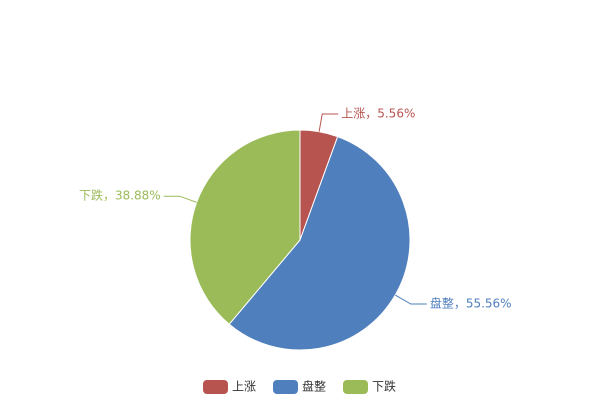  What do you see at coordinates (378, 112) in the screenshot?
I see `data-label: 上涨，5.56%` at bounding box center [378, 112].